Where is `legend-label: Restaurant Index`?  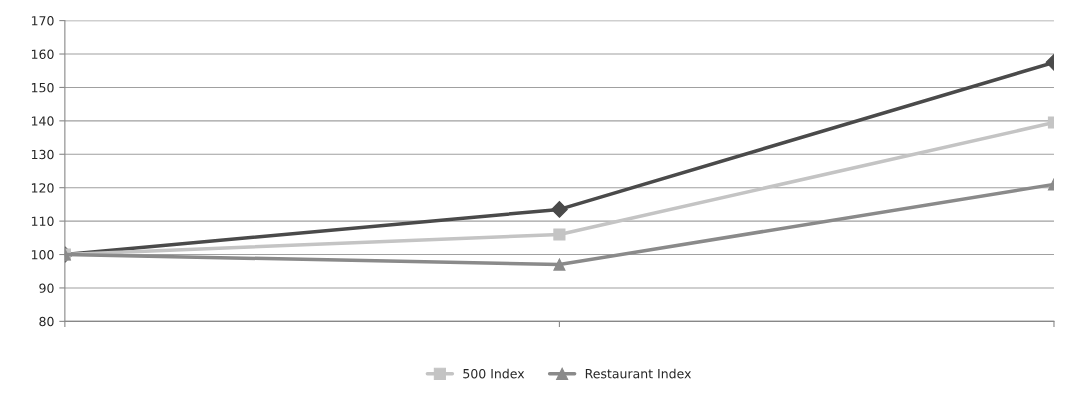
legend-label: Restaurant Index is located at coordinates (638, 373).